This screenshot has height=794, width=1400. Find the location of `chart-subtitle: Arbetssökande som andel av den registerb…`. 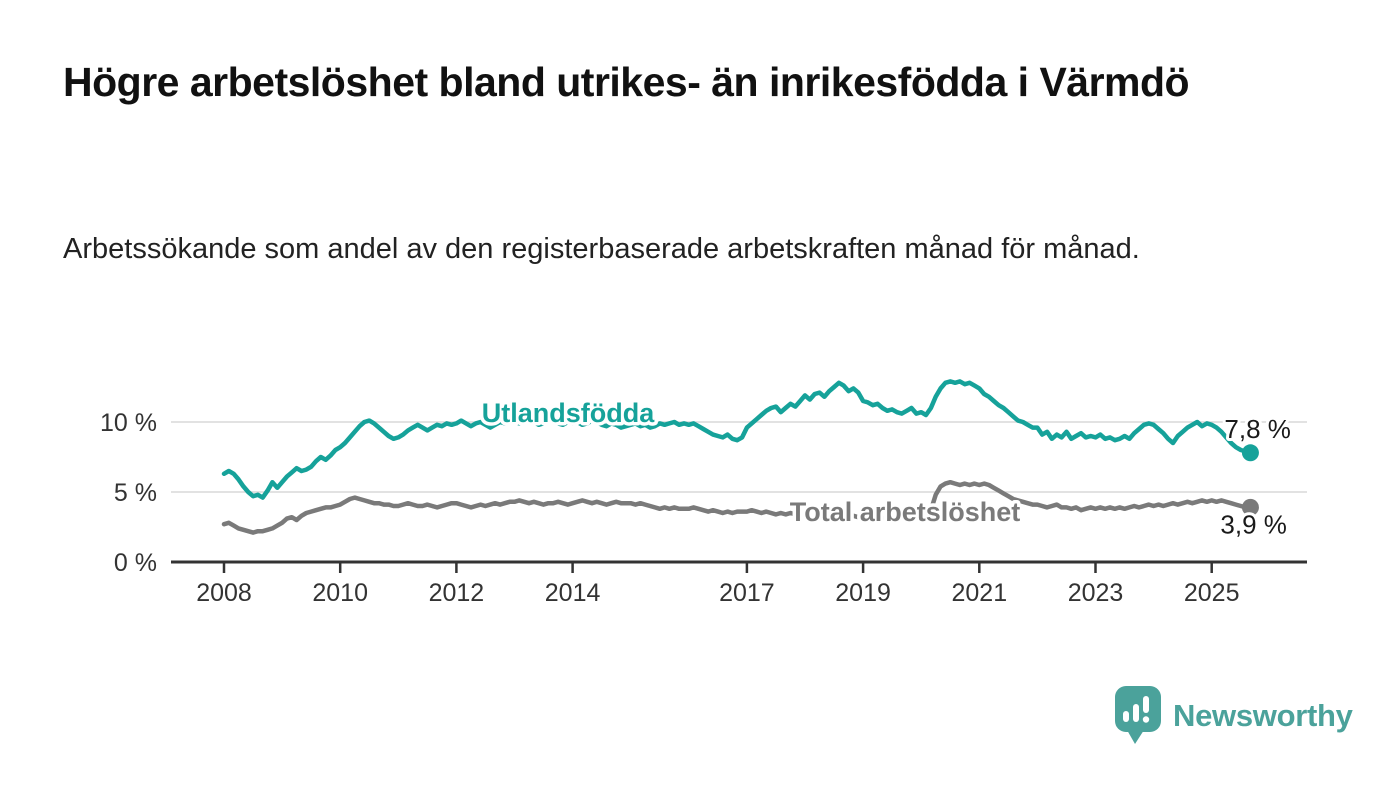

chart-subtitle: Arbetssökande som andel av den registerb… is located at coordinates (601, 249).